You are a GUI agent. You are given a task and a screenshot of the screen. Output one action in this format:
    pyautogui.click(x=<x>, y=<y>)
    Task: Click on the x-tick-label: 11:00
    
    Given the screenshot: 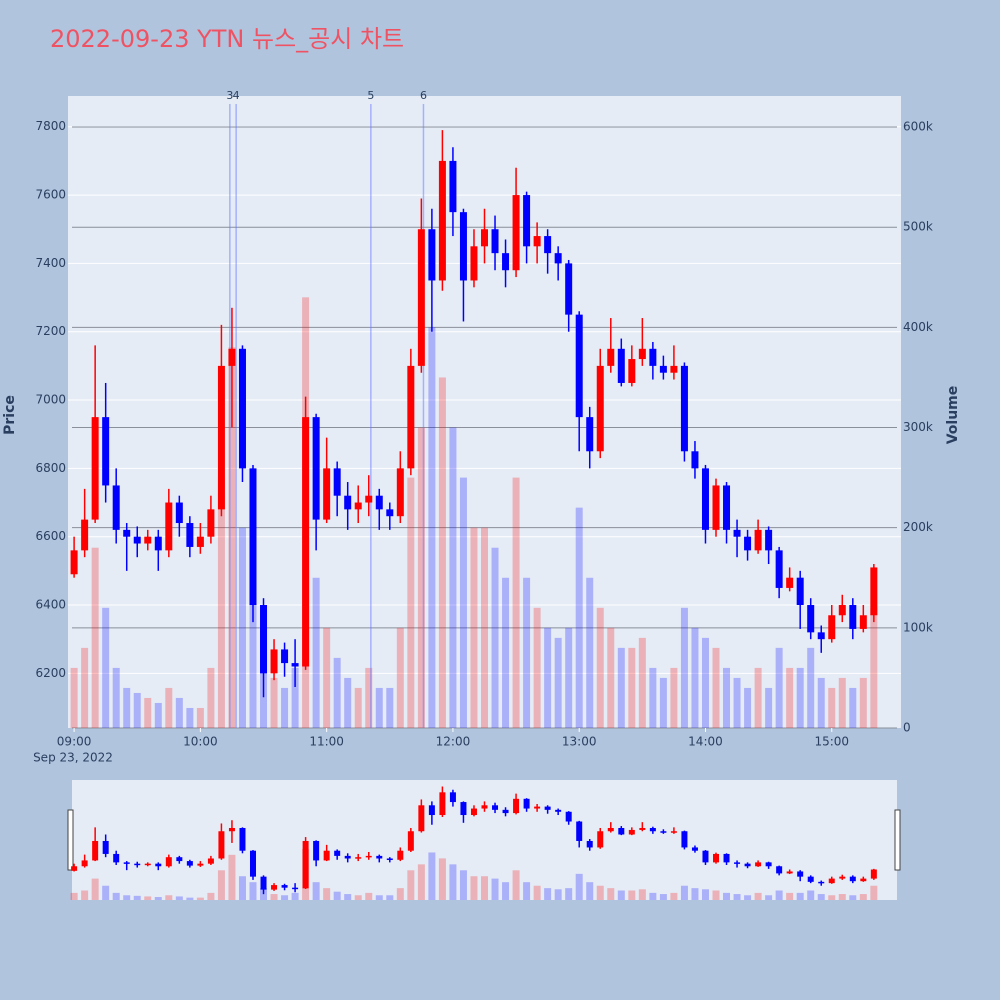 What is the action you would take?
    pyautogui.click(x=326, y=742)
    